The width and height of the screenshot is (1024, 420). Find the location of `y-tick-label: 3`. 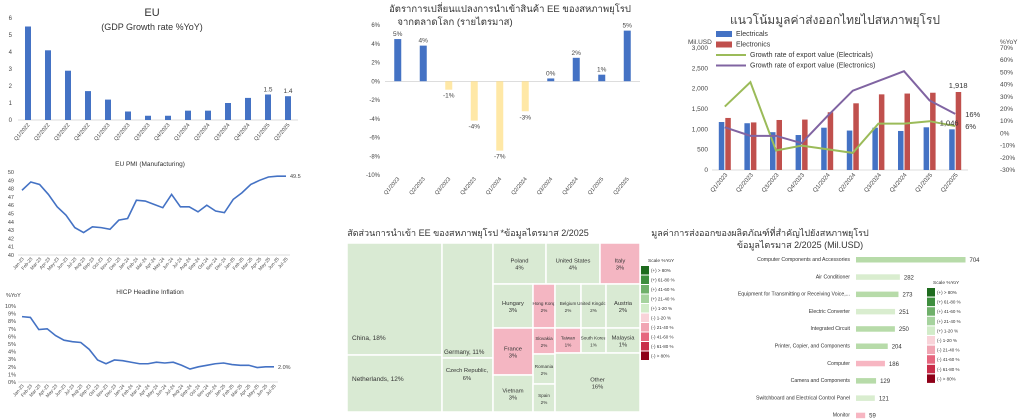

y-tick-label: 3 is located at coordinates (11, 70).